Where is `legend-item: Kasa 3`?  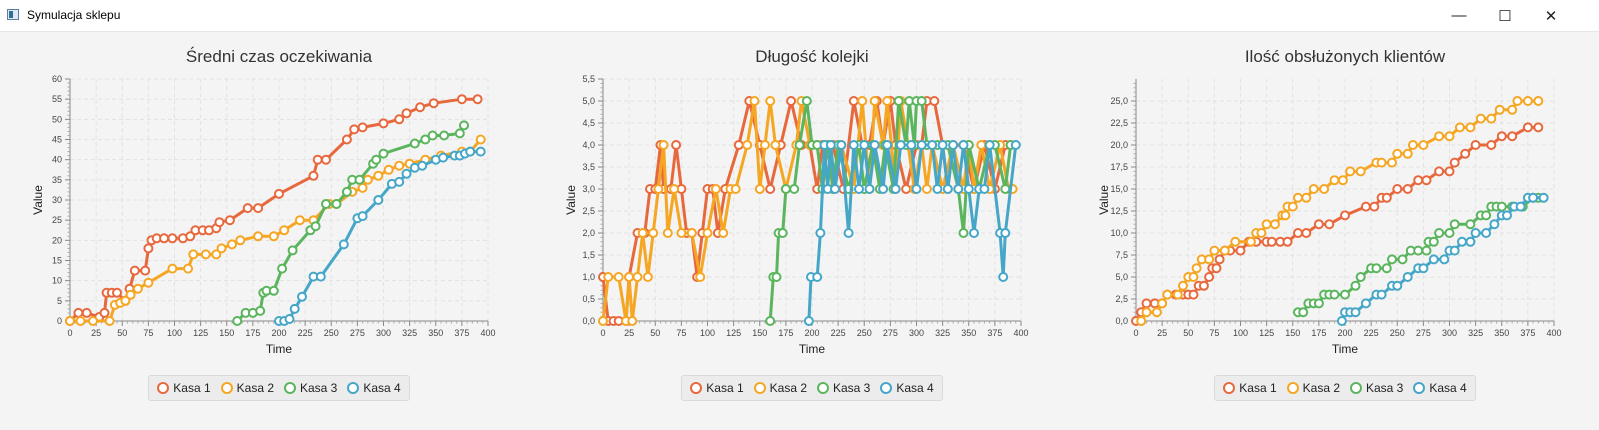
legend-item: Kasa 3 is located at coordinates (310, 388).